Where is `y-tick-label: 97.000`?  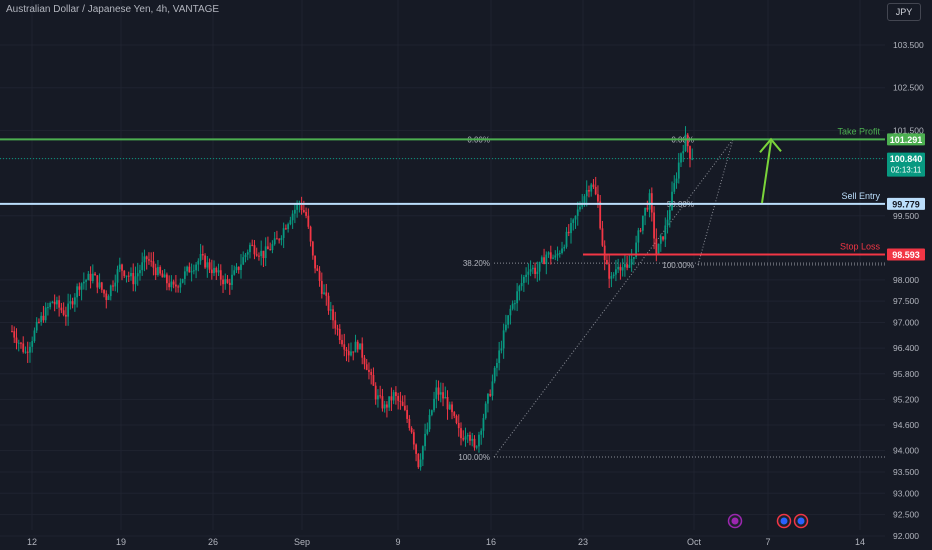
y-tick-label: 97.000 is located at coordinates (906, 323).